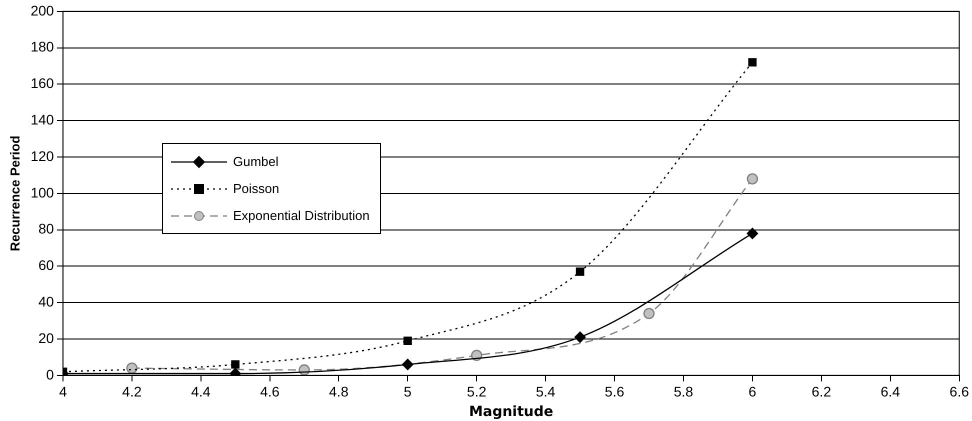 The height and width of the screenshot is (421, 972). What do you see at coordinates (301, 215) in the screenshot?
I see `legend-label: Exponential Distribution` at bounding box center [301, 215].